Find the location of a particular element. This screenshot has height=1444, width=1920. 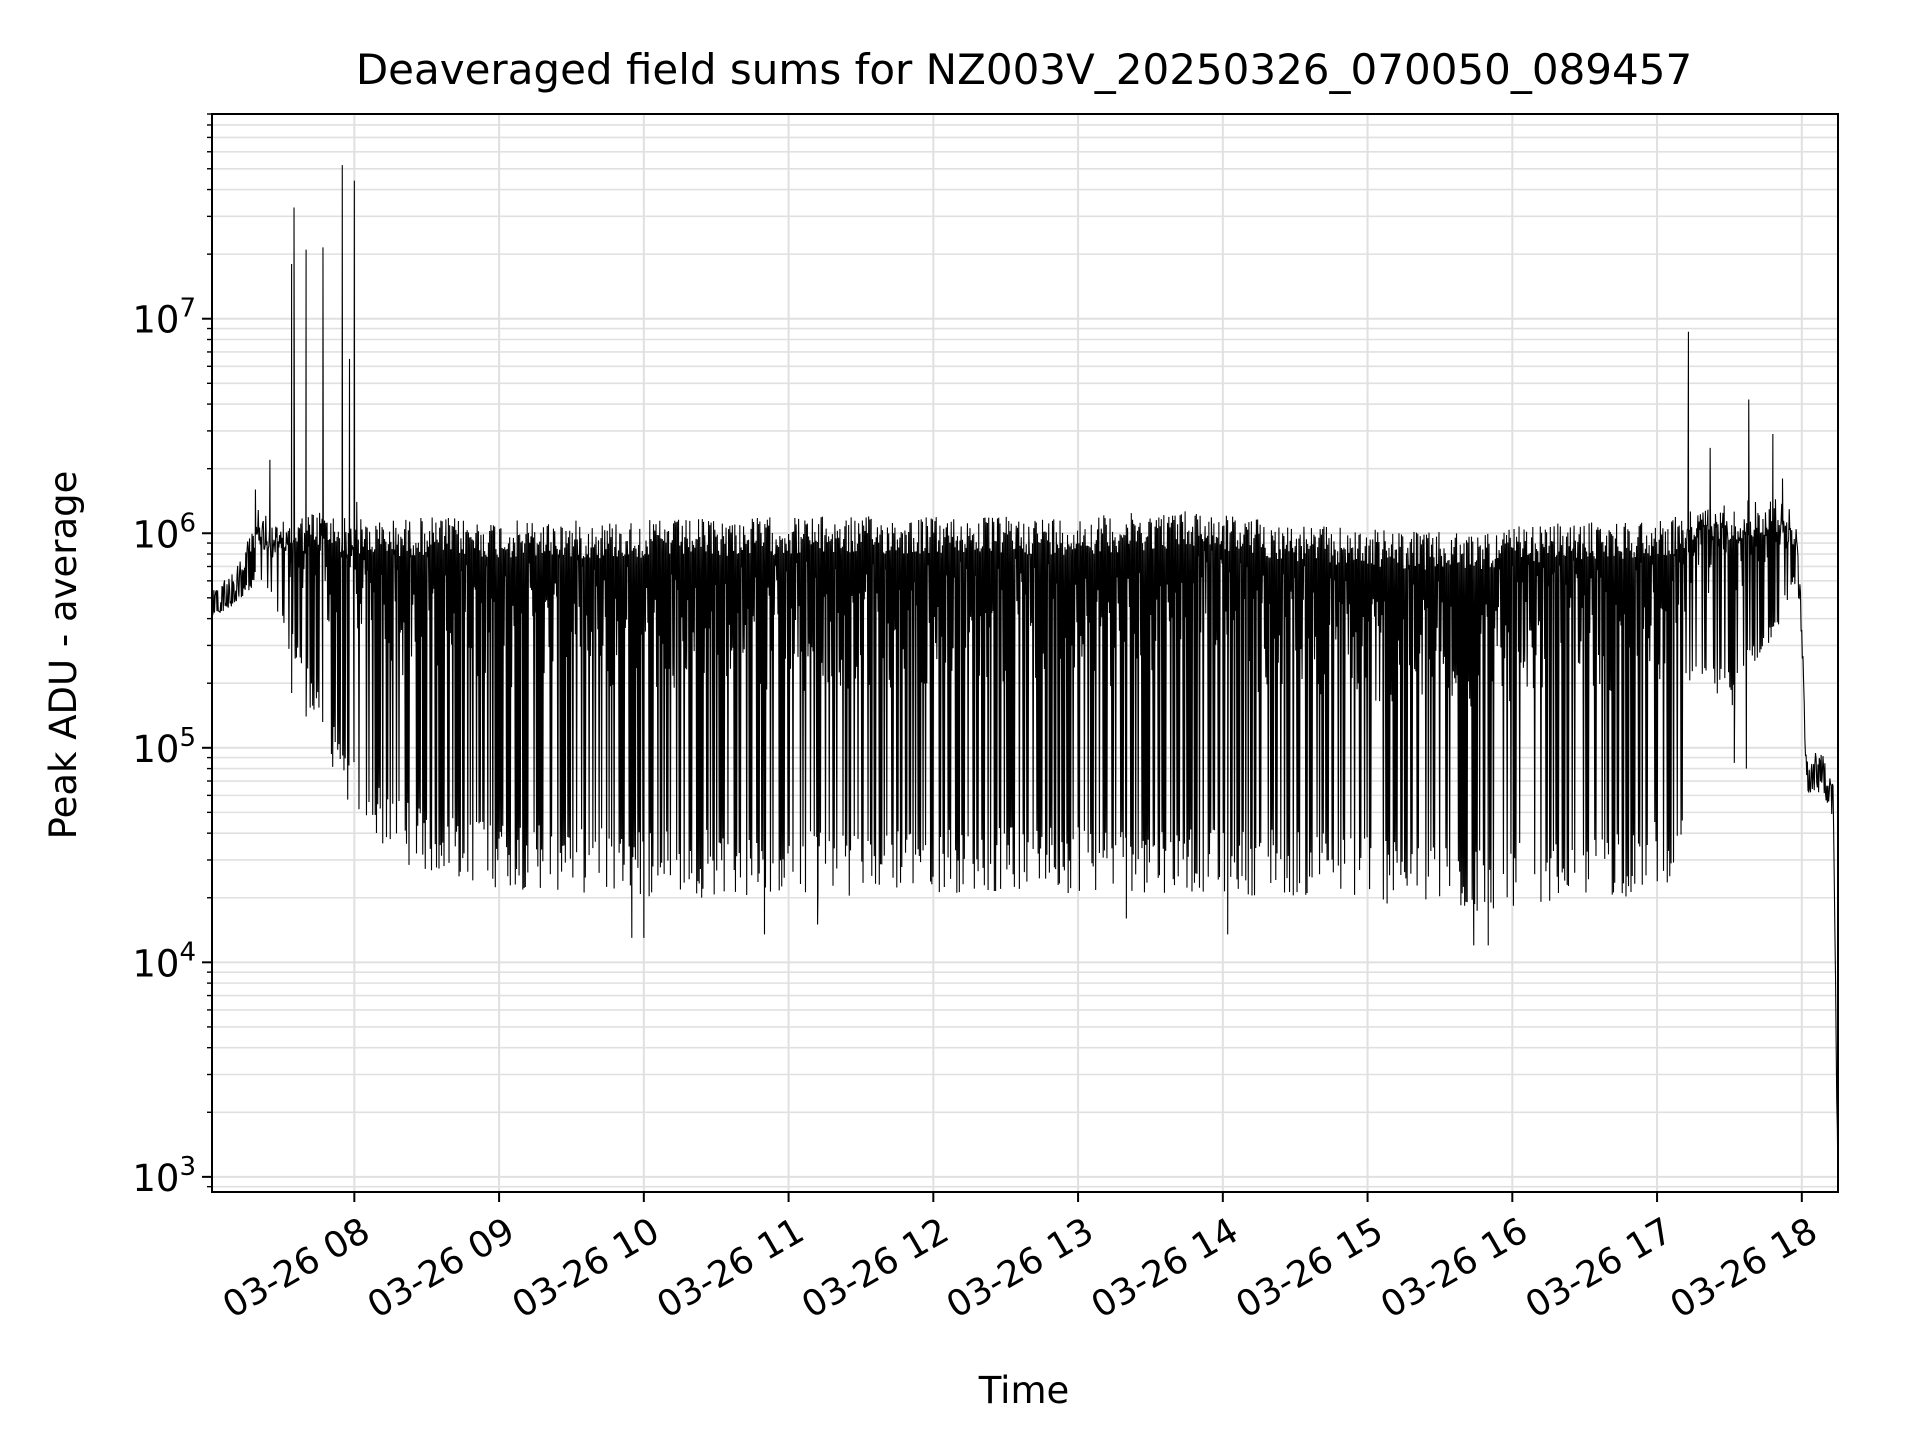

tick-label-y: 10⁶ is located at coordinates (164, 532).